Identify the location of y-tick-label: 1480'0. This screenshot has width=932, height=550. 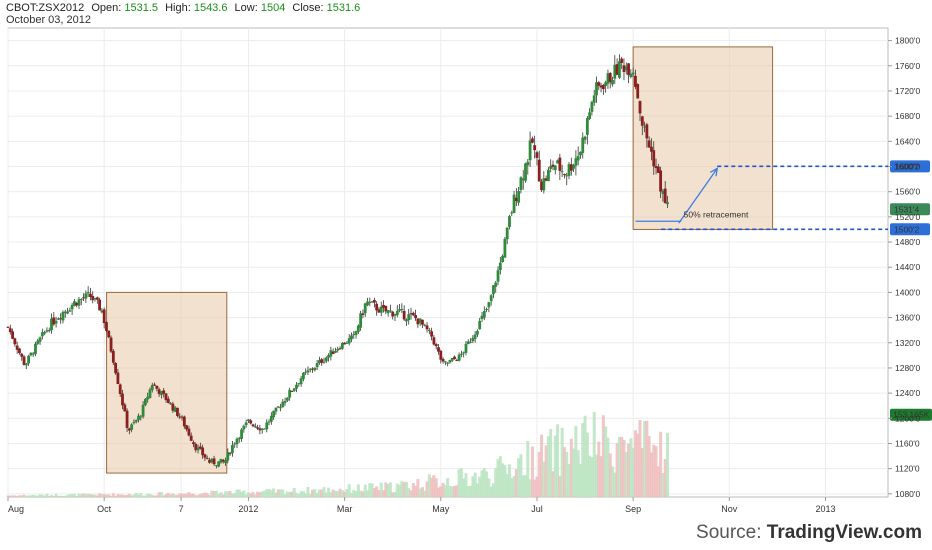
(908, 242).